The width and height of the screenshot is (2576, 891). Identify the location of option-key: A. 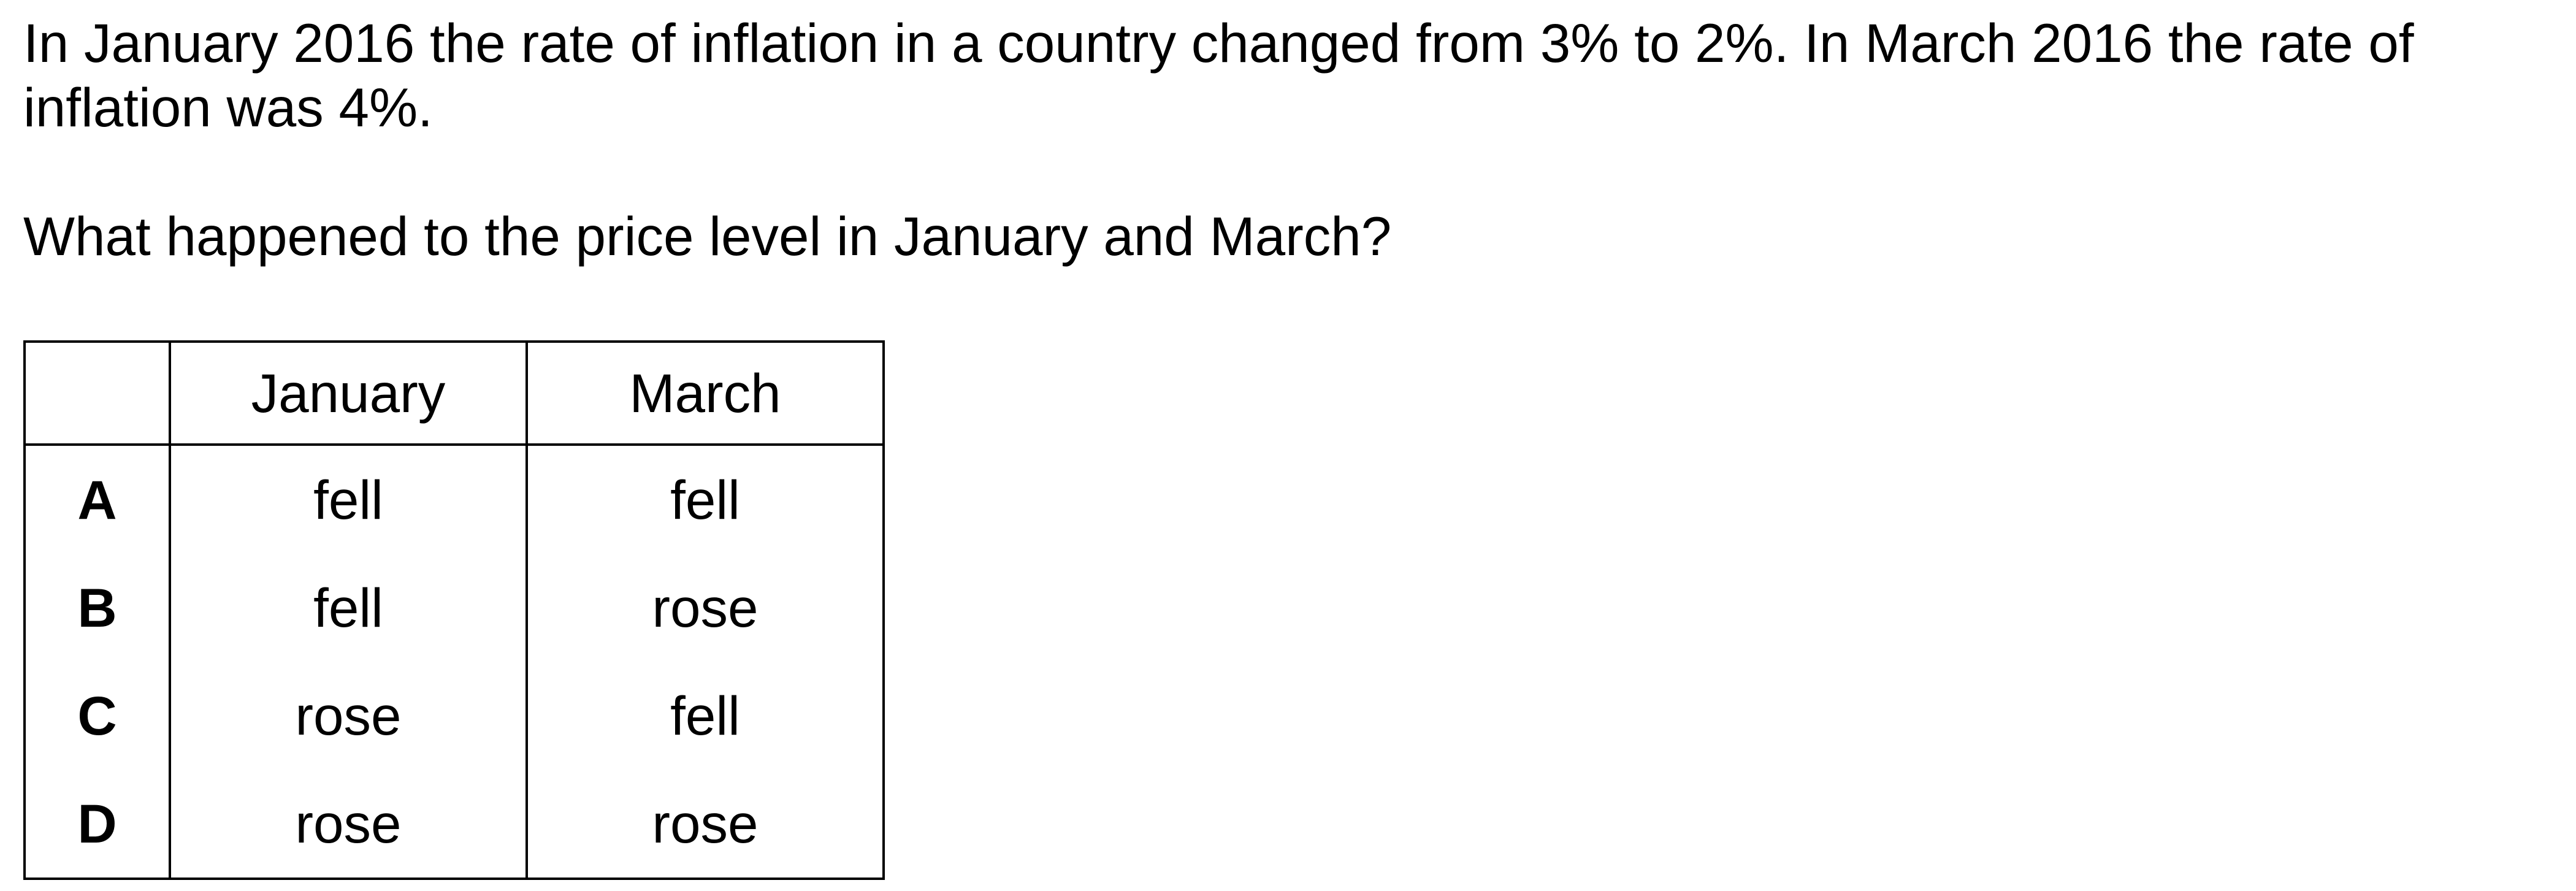
(97, 500).